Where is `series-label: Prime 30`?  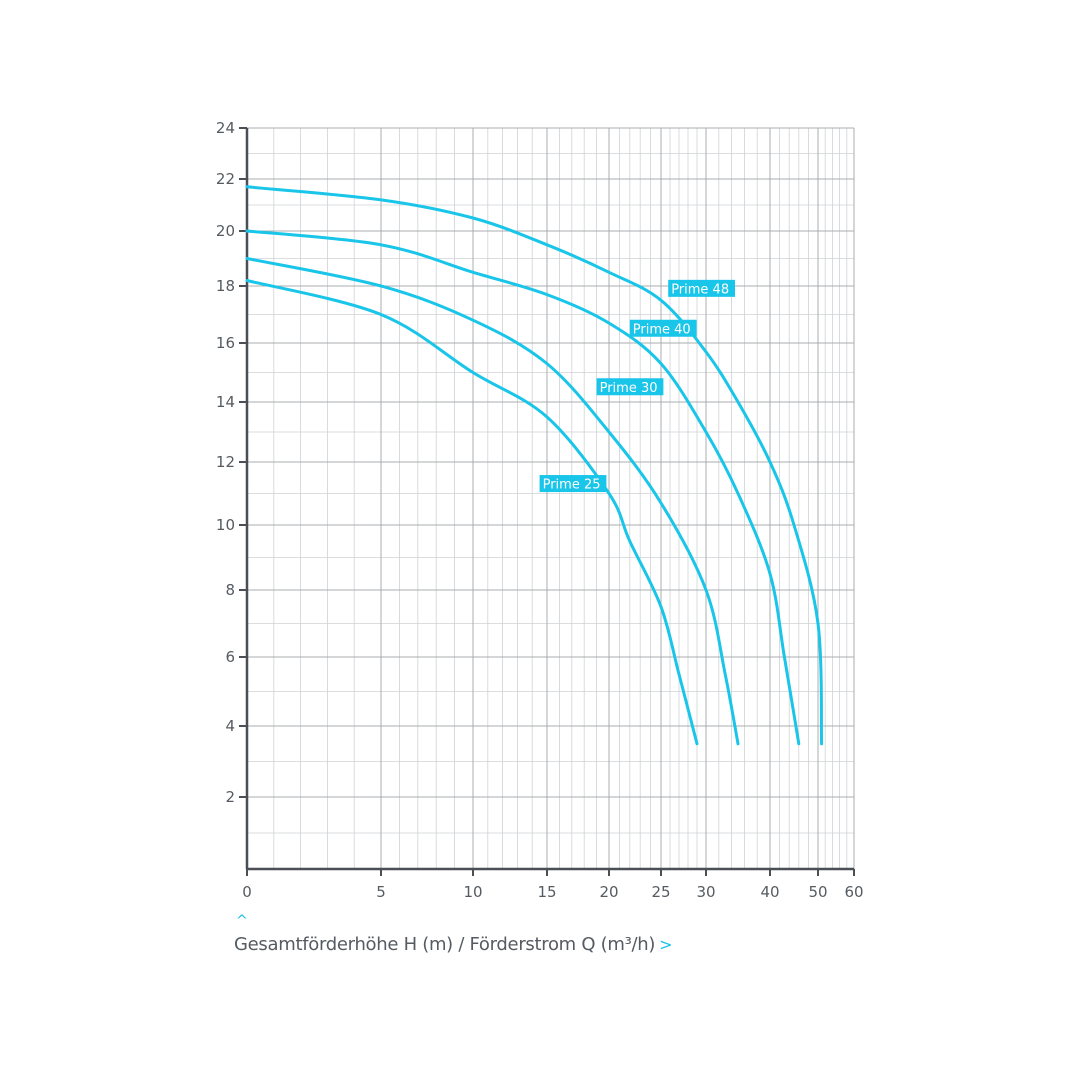 series-label: Prime 30 is located at coordinates (629, 388).